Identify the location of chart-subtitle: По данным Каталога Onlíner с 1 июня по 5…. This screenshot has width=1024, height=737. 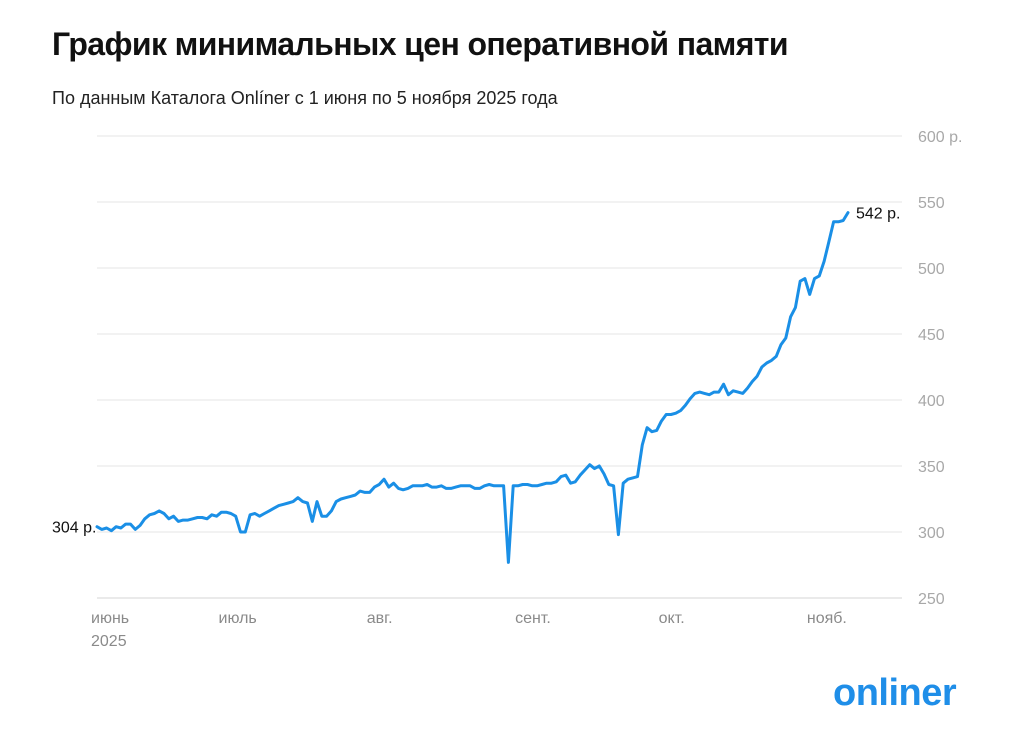
(305, 98).